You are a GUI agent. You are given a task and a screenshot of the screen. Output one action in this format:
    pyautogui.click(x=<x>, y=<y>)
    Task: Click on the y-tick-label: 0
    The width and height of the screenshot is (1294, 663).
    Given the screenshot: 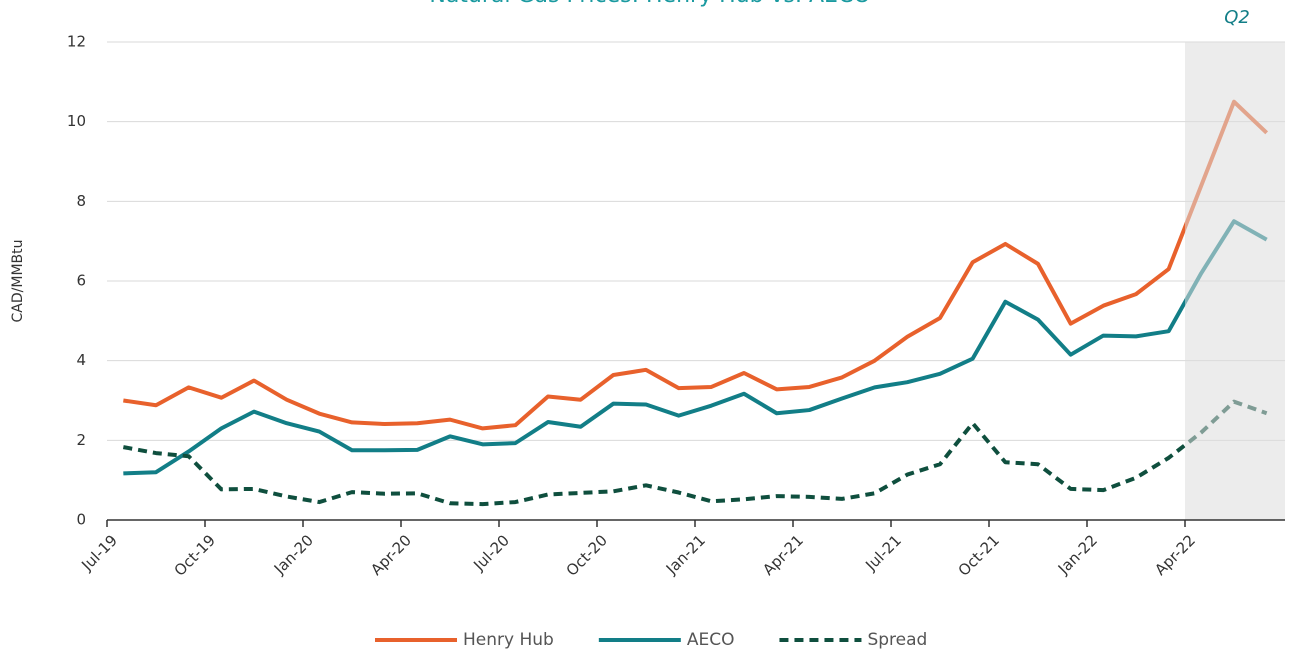 What is the action you would take?
    pyautogui.click(x=81, y=520)
    